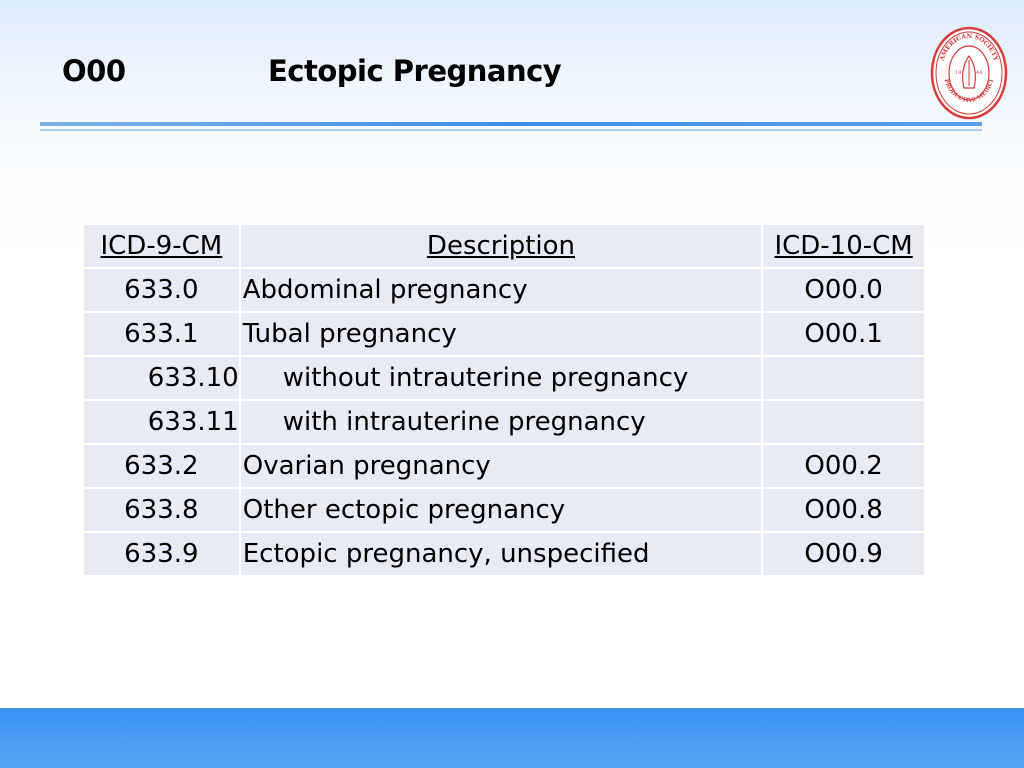 This screenshot has height=768, width=1024. I want to click on icd9-code: 633.11, so click(161, 422).